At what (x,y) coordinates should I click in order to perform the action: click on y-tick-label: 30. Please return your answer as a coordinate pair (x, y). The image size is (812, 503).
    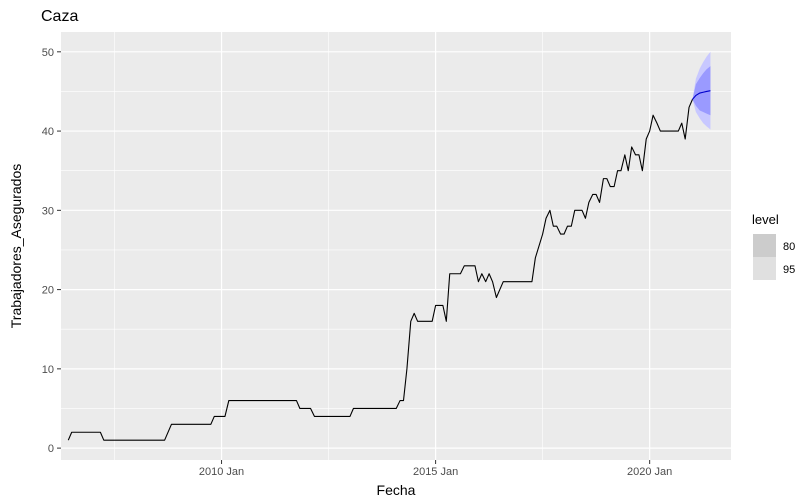
    Looking at the image, I should click on (48, 211).